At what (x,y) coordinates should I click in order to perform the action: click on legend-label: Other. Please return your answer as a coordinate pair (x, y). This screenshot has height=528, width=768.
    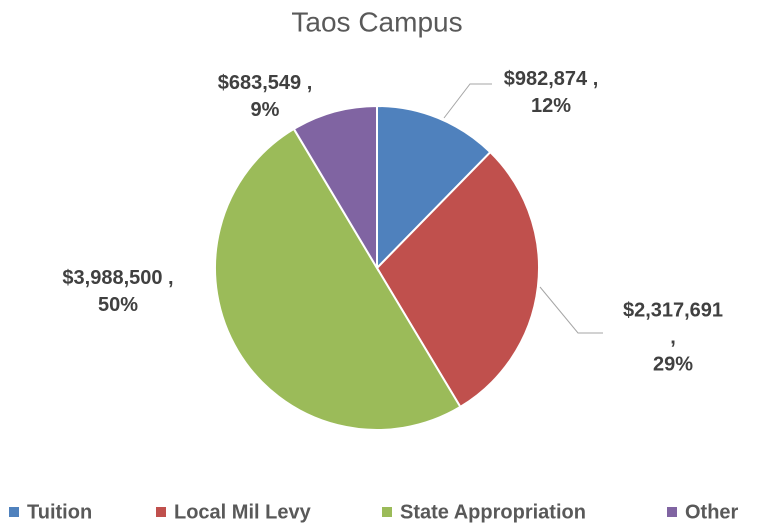
    Looking at the image, I should click on (712, 512).